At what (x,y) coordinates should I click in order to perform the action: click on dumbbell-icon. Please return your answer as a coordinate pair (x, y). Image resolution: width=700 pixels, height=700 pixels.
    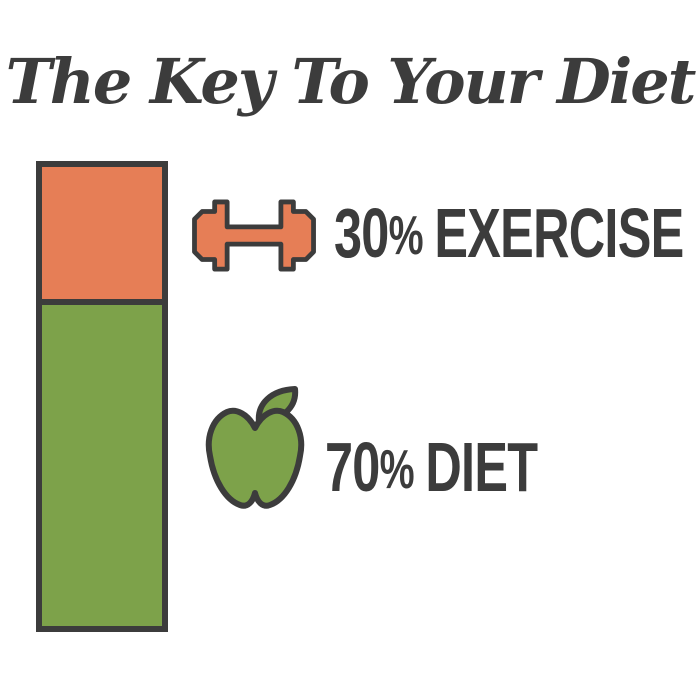
    Looking at the image, I should click on (254, 235).